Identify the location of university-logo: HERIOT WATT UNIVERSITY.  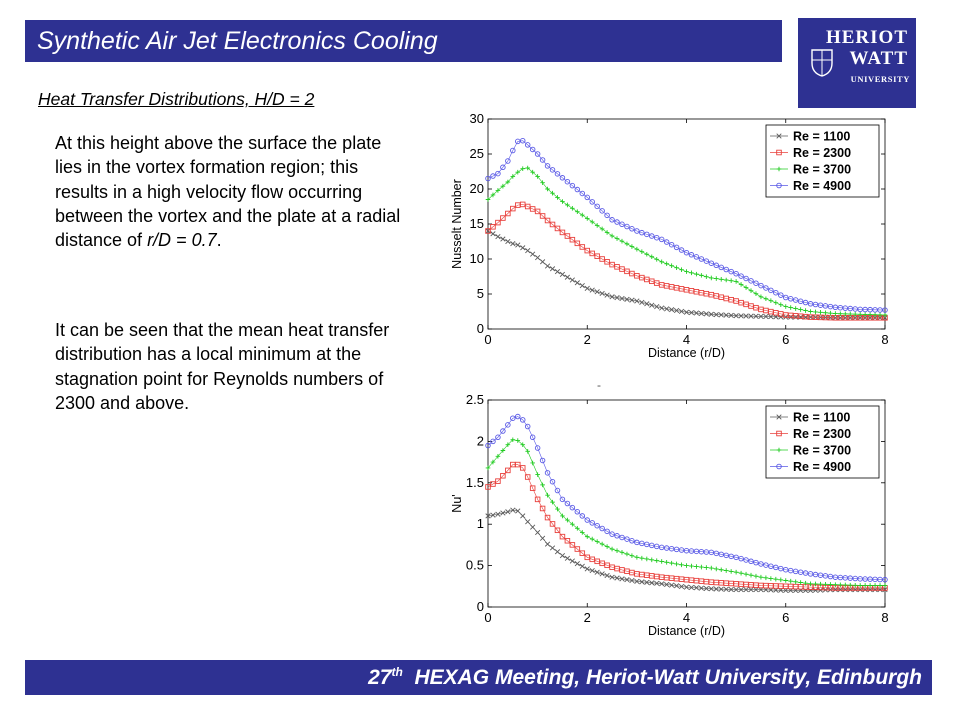
(857, 63).